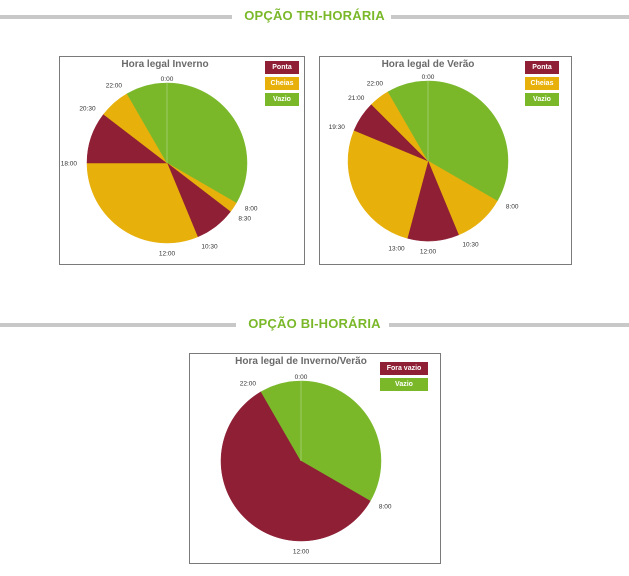 This screenshot has height=576, width=629. What do you see at coordinates (356, 98) in the screenshot?
I see `time-label: 21:00` at bounding box center [356, 98].